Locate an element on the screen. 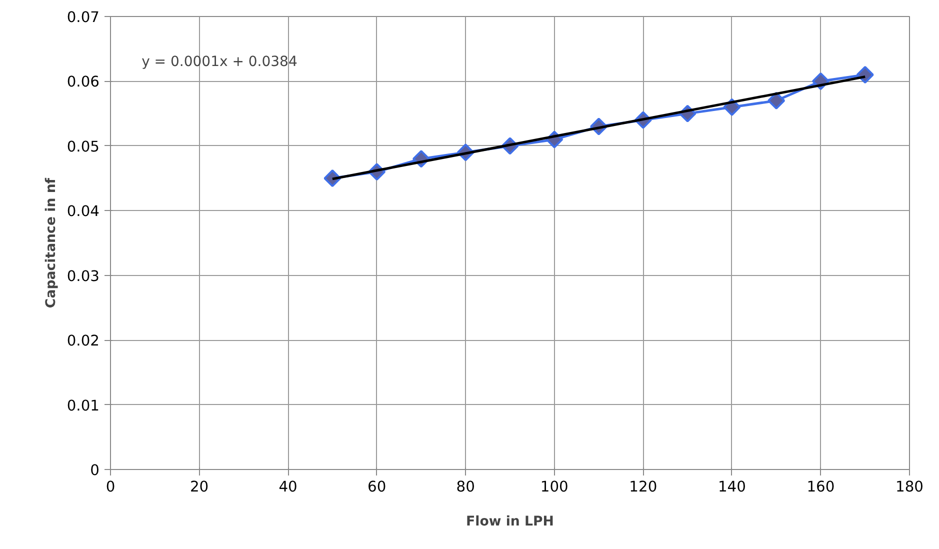 This screenshot has height=549, width=939. x-tick-label: 180 is located at coordinates (910, 487).